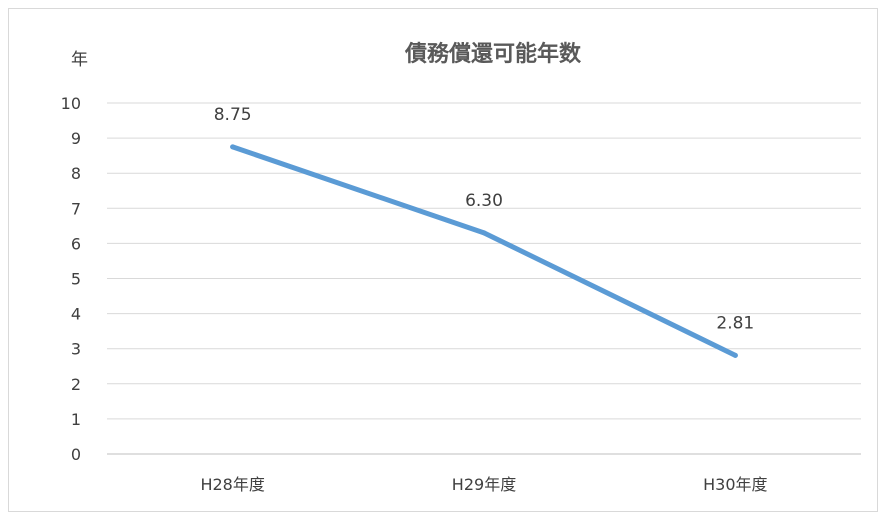 Image resolution: width=881 pixels, height=518 pixels. Describe the element at coordinates (79, 60) in the screenshot. I see `y-axis-unit-label: 年` at that location.